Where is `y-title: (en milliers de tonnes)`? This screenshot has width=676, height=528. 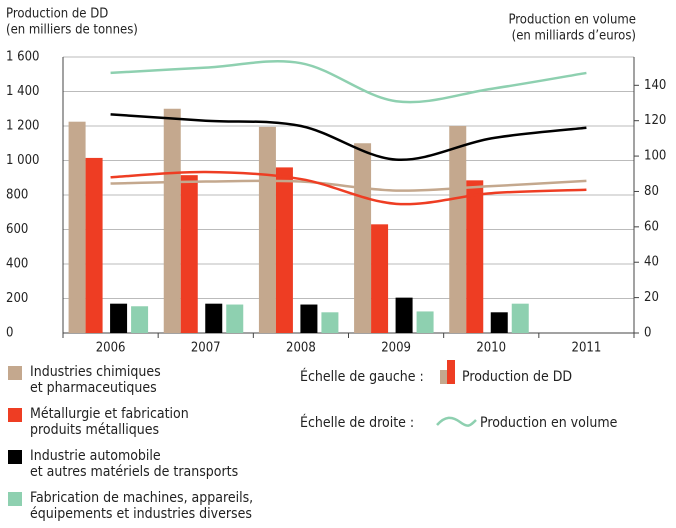
y-title: (en milliers de tonnes) is located at coordinates (72, 30).